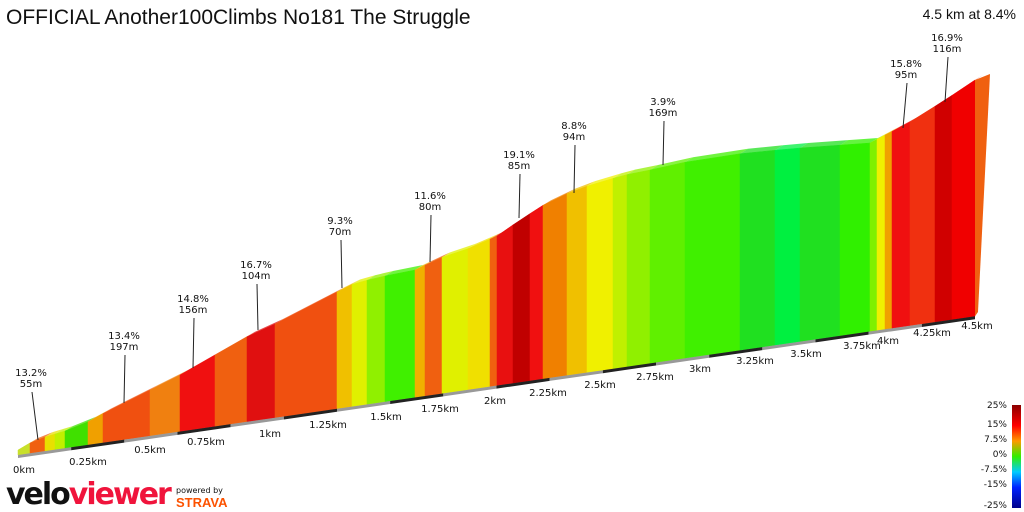 The height and width of the screenshot is (512, 1024). What do you see at coordinates (199, 490) in the screenshot?
I see `powered-by: powered by` at bounding box center [199, 490].